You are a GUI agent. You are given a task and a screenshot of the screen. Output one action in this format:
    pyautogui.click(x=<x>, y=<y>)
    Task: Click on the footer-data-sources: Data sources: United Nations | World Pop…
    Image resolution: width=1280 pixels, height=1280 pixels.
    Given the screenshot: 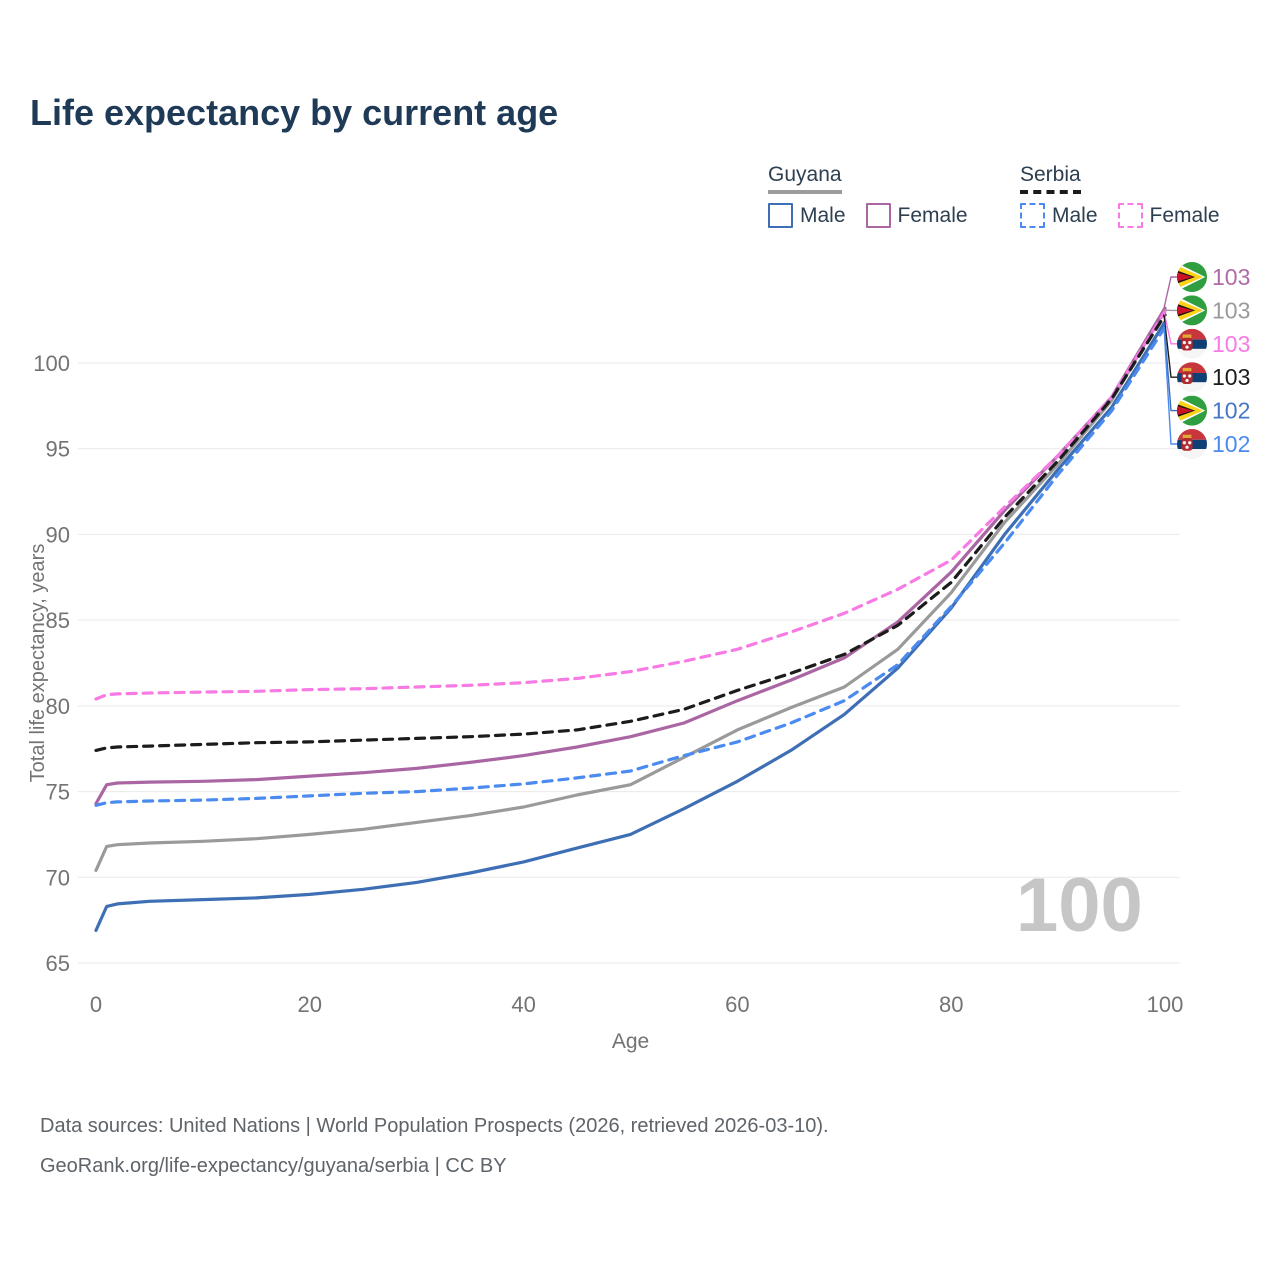 What is the action you would take?
    pyautogui.click(x=434, y=1126)
    